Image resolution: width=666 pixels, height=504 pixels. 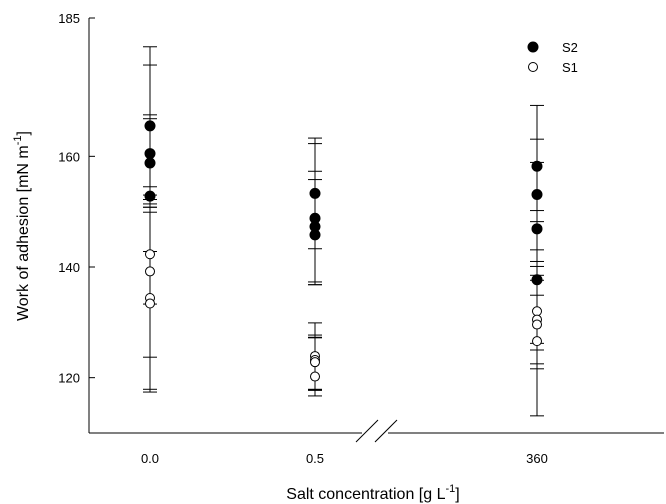 What do you see at coordinates (69, 156) in the screenshot?
I see `y-tick-label-2: 160` at bounding box center [69, 156].